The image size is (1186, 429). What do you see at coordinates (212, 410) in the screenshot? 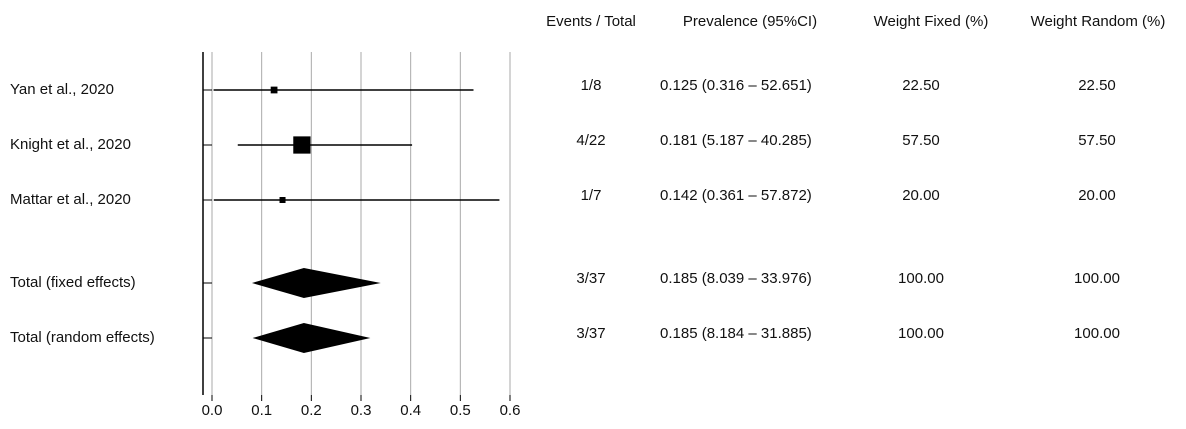
I see `x-tick-label: 0.0` at bounding box center [212, 410].